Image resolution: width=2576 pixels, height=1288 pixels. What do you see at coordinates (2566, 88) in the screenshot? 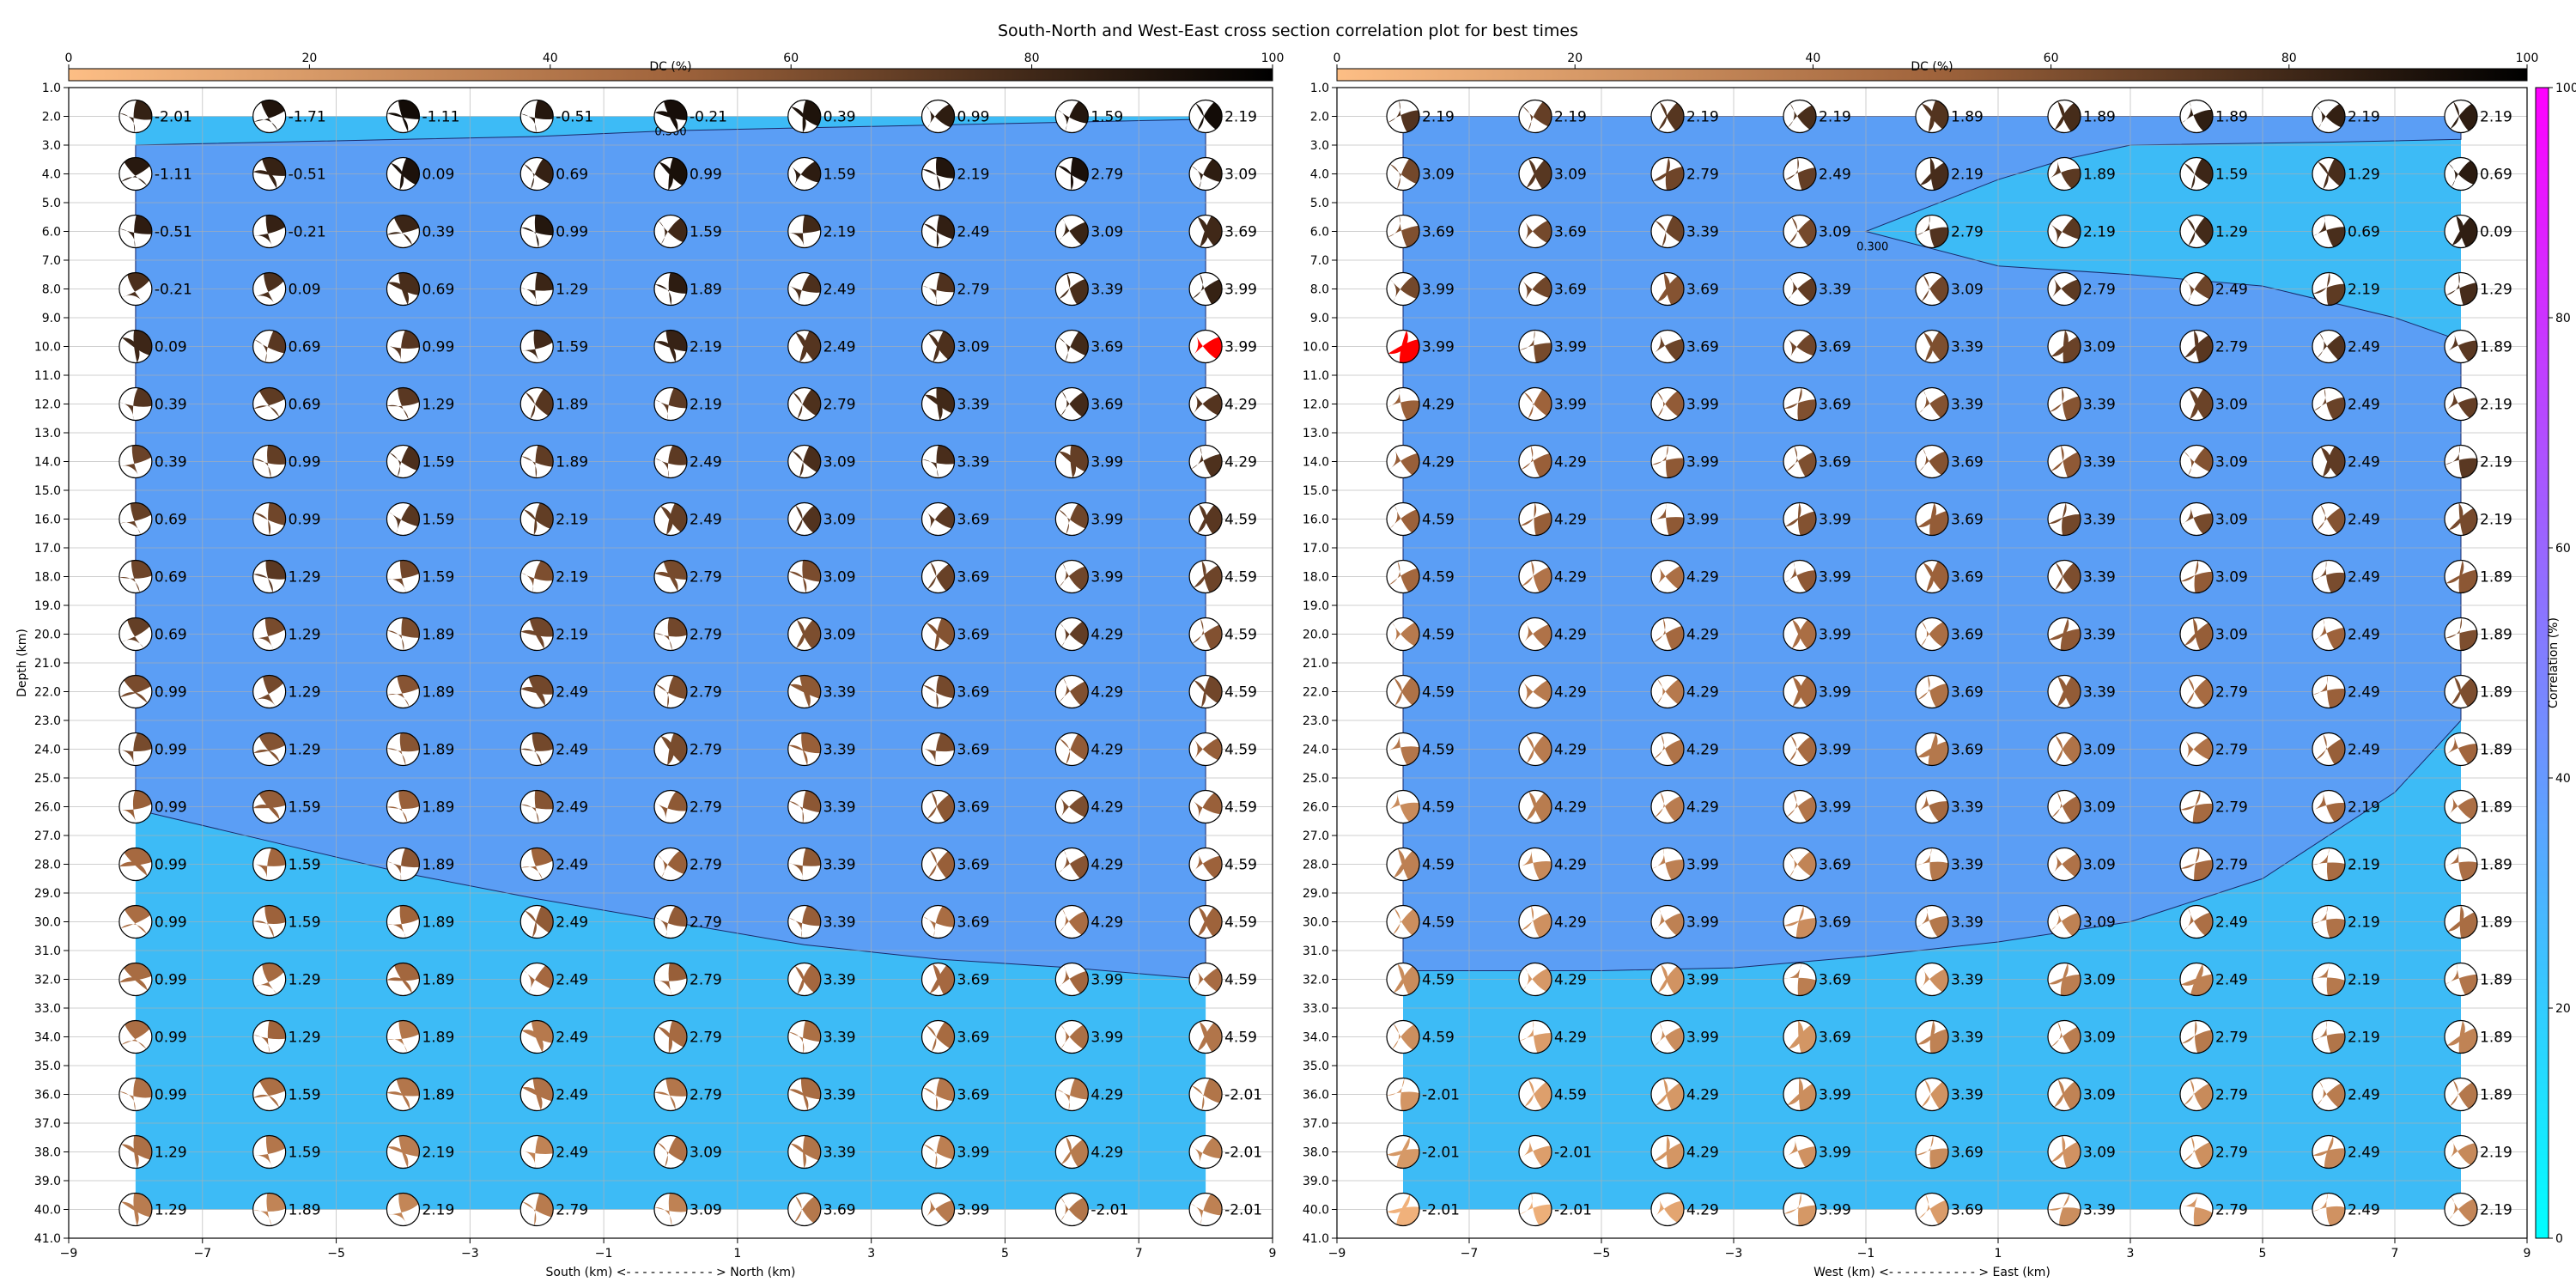
I see `corr-tick-label-100: 100` at bounding box center [2566, 88].